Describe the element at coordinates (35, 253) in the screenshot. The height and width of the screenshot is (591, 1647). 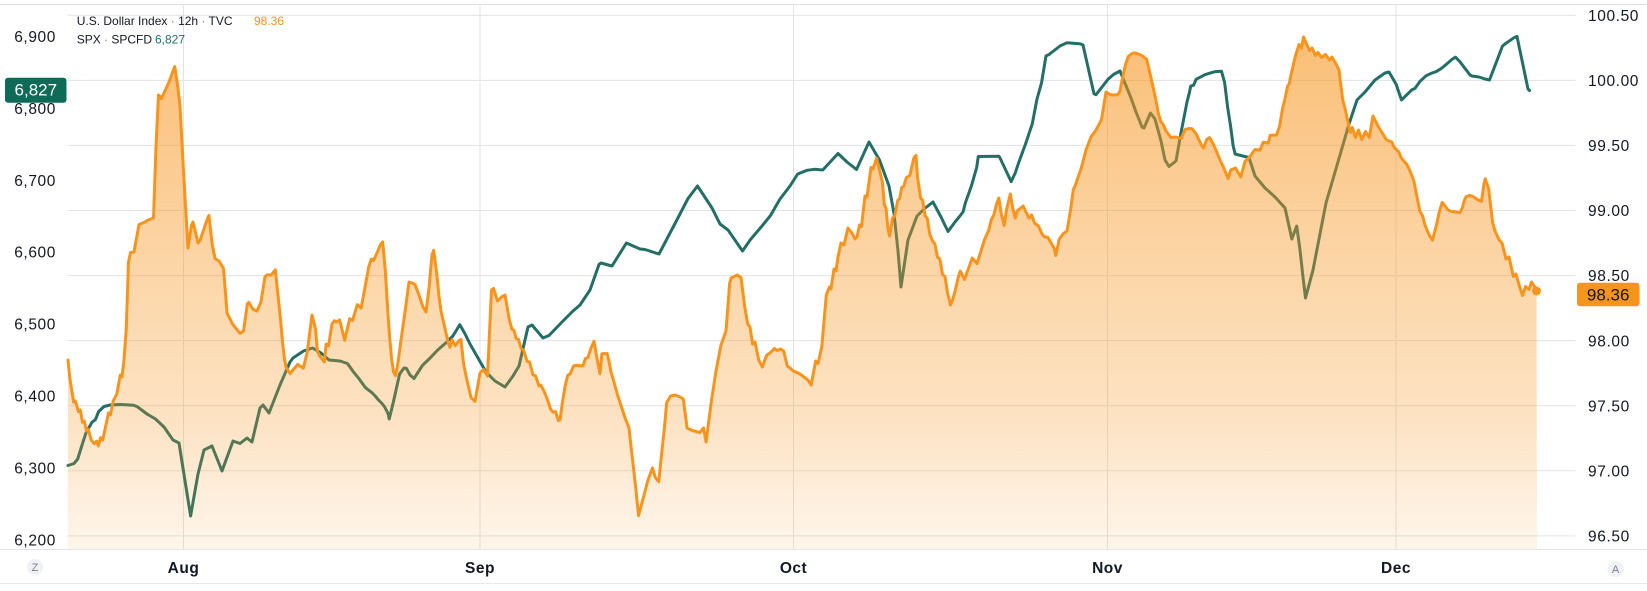
I see `svg-text: 6,600` at that location.